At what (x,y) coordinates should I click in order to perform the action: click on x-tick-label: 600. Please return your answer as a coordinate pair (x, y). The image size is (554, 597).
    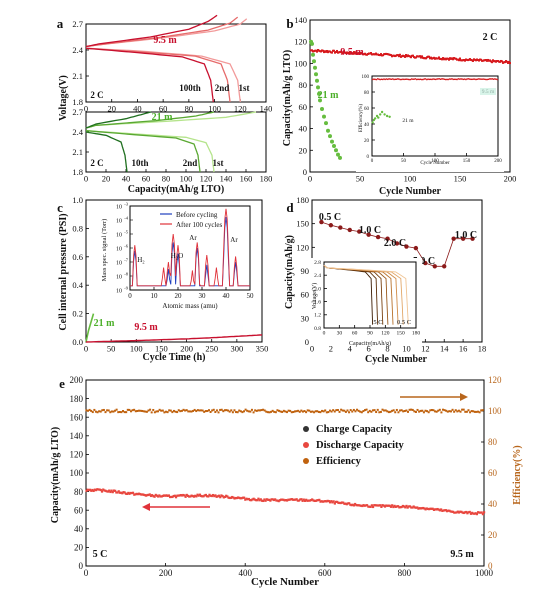
    Looking at the image, I should click on (325, 573).